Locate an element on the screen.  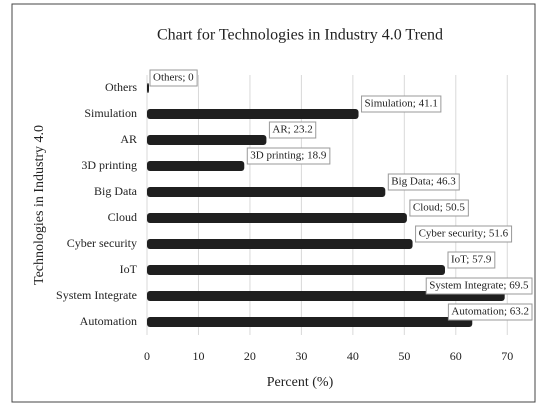
data-label: System Integrate; 69.5 is located at coordinates (479, 286).